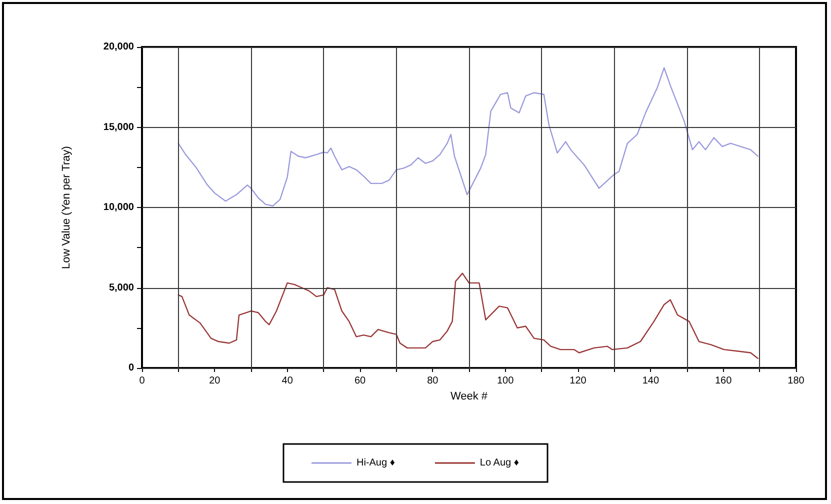 This screenshot has width=831, height=504. I want to click on x-tick-label: 160, so click(723, 381).